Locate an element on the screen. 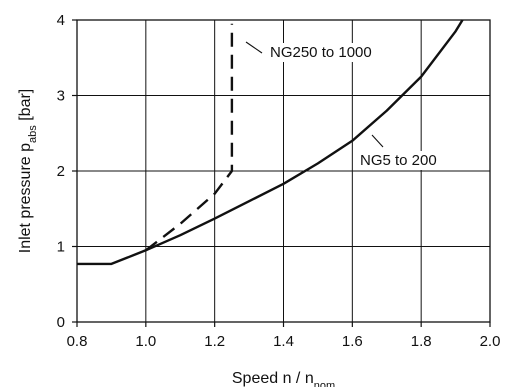 This screenshot has height=387, width=512. y-tick-label: 3 is located at coordinates (61, 96).